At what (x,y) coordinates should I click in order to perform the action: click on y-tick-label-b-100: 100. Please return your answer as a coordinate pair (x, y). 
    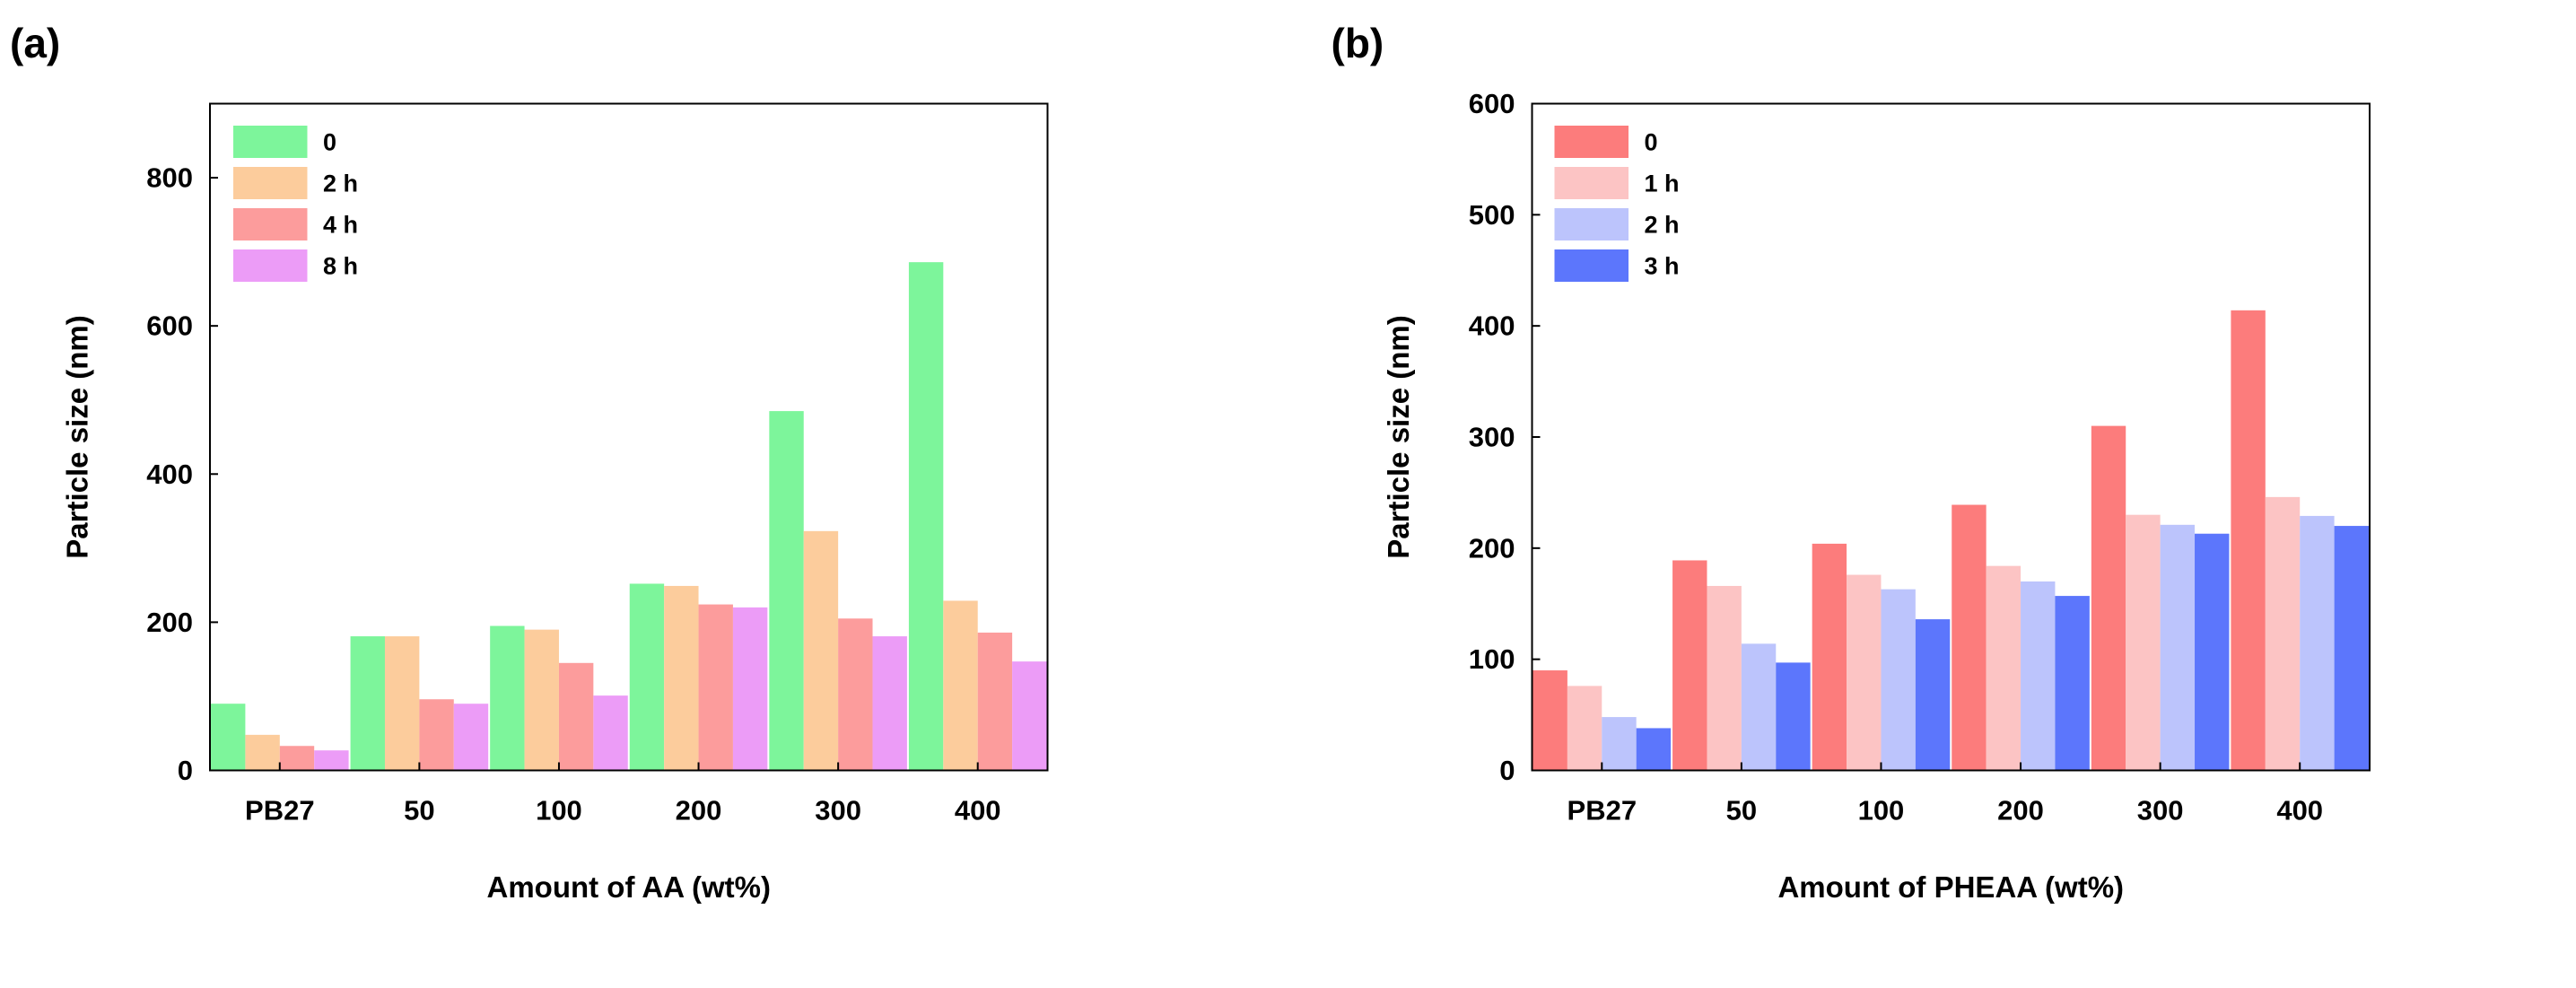
    Looking at the image, I should click on (1492, 659).